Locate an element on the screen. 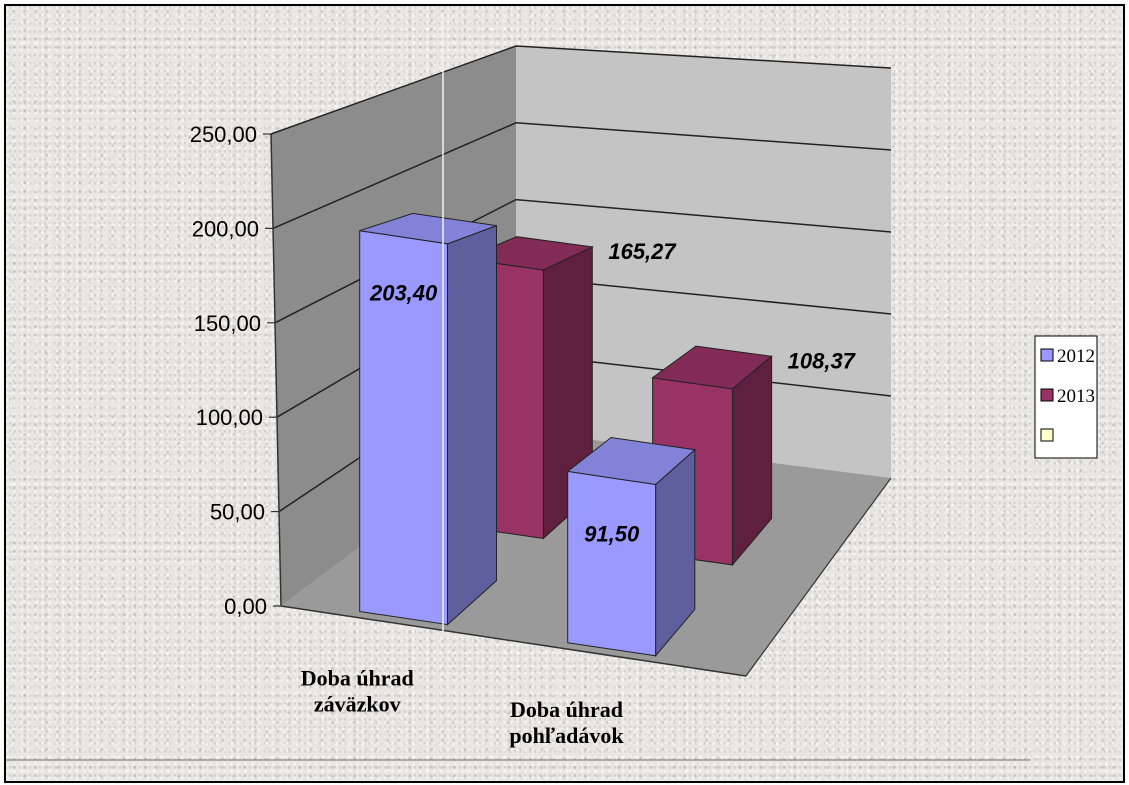 This screenshot has height=785, width=1129. bar-2012-cat1-front is located at coordinates (612, 563).